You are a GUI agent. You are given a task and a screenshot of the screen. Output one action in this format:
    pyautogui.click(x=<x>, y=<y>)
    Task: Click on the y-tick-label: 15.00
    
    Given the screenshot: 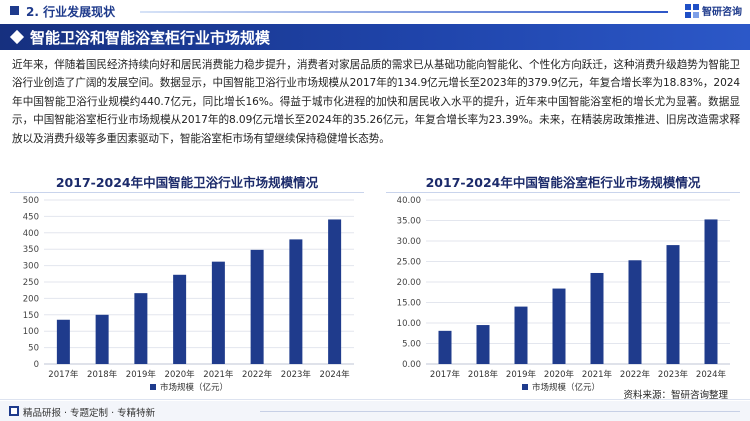 What is the action you would take?
    pyautogui.click(x=409, y=304)
    